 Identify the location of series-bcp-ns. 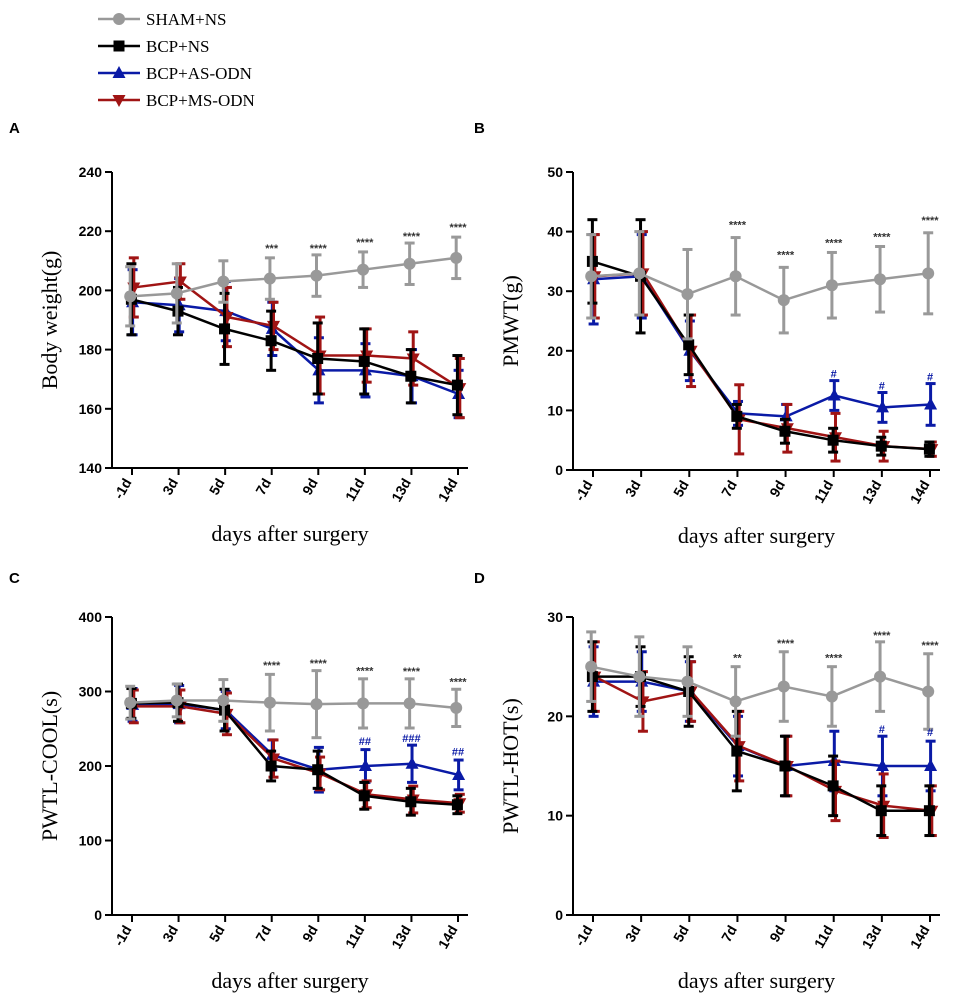
(294, 339).